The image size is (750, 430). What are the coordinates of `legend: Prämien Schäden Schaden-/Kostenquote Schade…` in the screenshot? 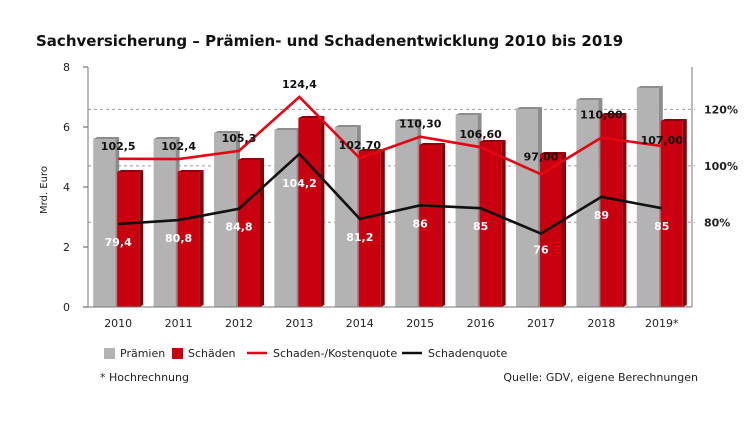 It's located at (305, 353).